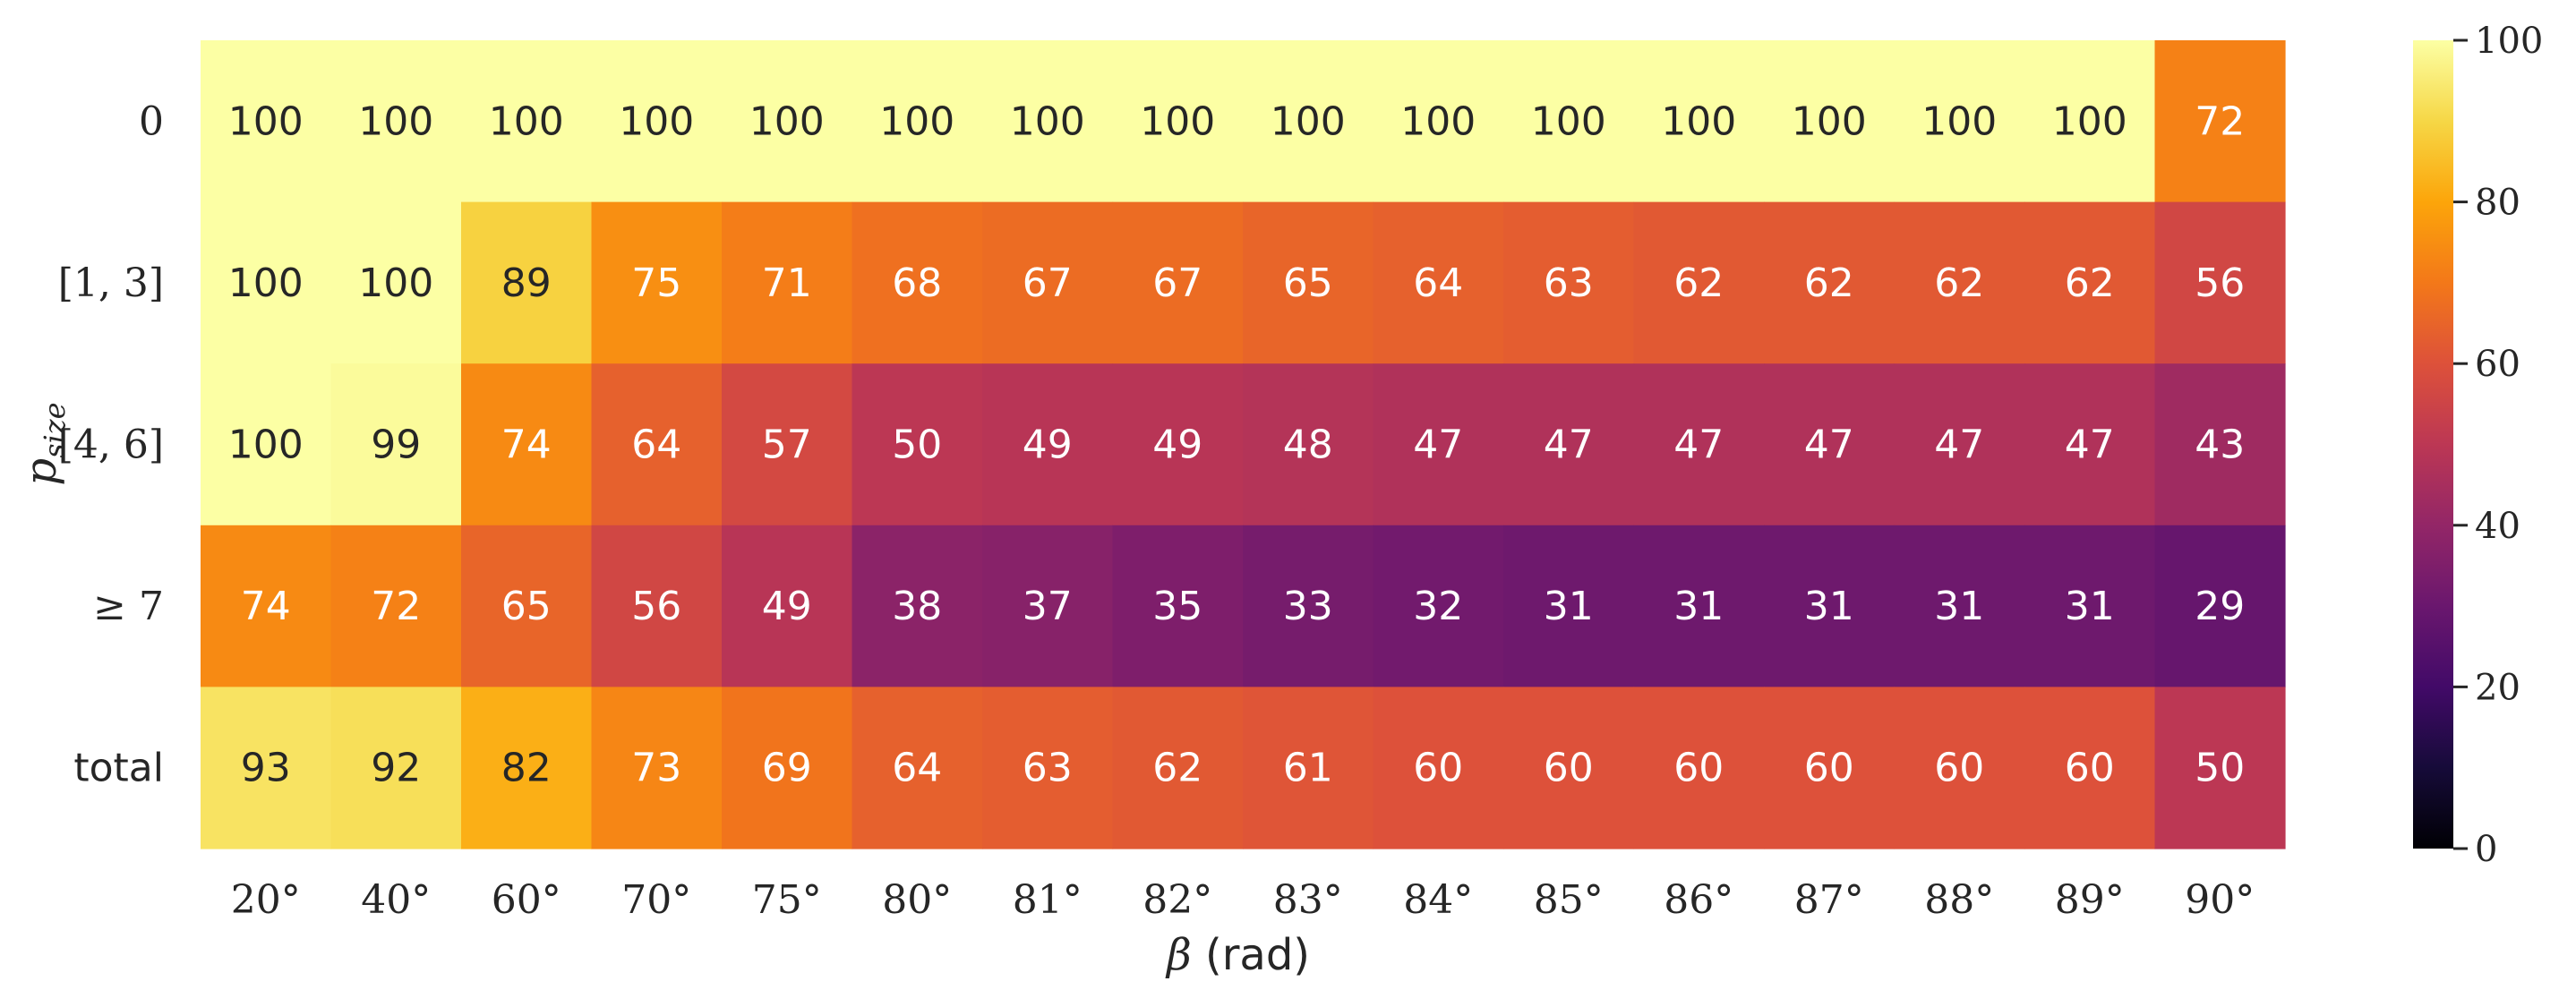  What do you see at coordinates (1308, 283) in the screenshot?
I see `cell-value-label: 65` at bounding box center [1308, 283].